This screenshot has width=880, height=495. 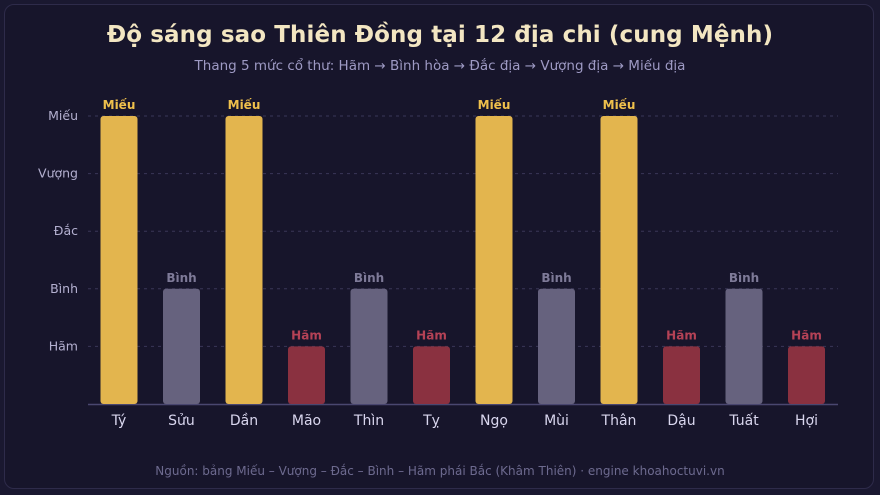 What do you see at coordinates (63, 115) in the screenshot?
I see `y-tick-label: Miếu` at bounding box center [63, 115].